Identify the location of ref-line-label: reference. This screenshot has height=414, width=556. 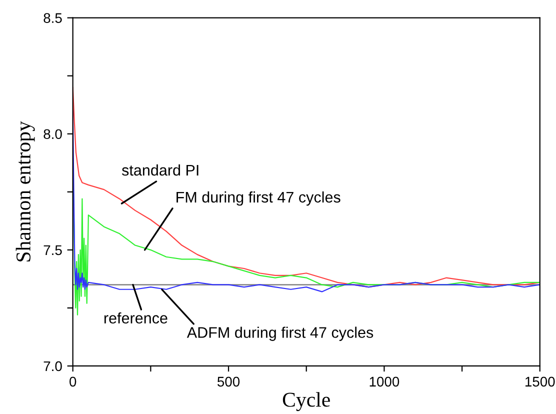
(136, 318).